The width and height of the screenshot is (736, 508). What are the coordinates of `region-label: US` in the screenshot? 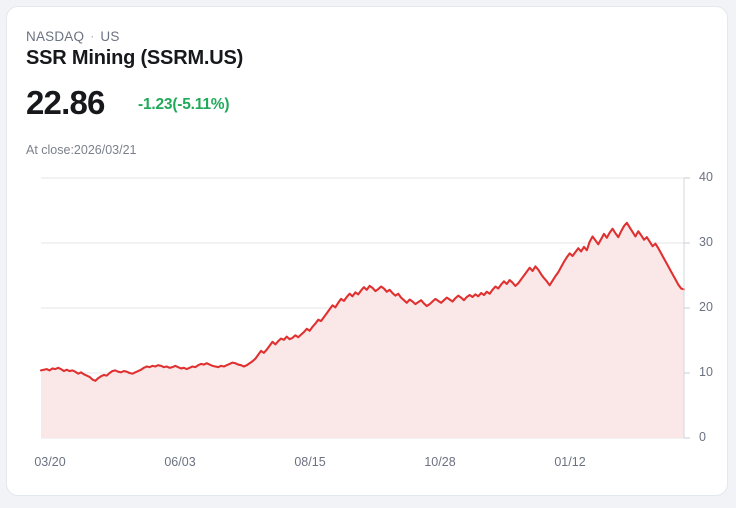 It's located at (110, 36).